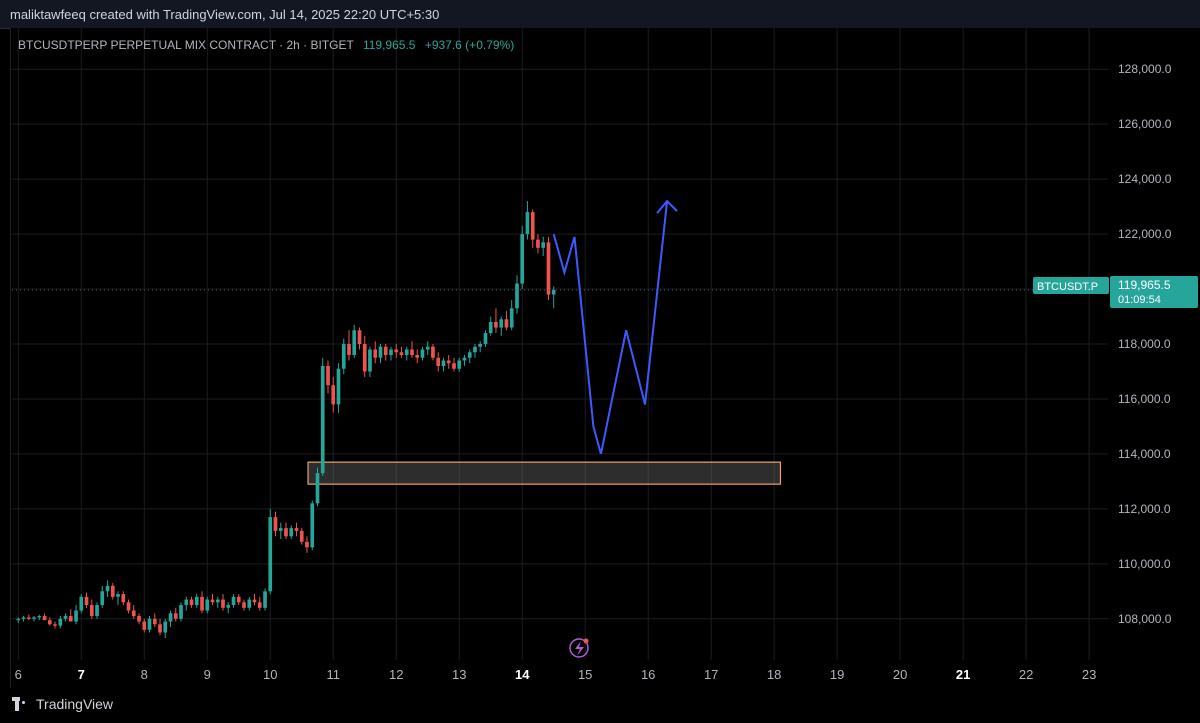 The width and height of the screenshot is (1200, 723). What do you see at coordinates (667, 206) in the screenshot?
I see `projection-arrowhead` at bounding box center [667, 206].